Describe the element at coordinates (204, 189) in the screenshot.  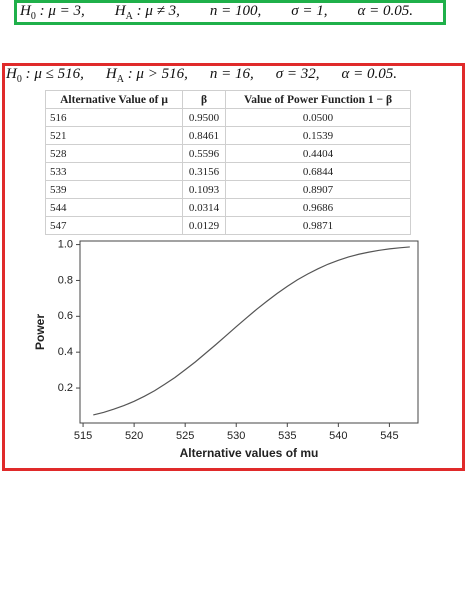
I see `table-cell: 0.1093` at that location.